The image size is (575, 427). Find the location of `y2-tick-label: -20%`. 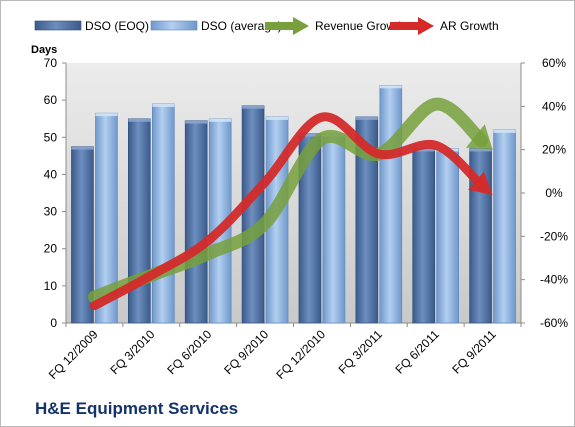

y2-tick-label: -20% is located at coordinates (554, 236).